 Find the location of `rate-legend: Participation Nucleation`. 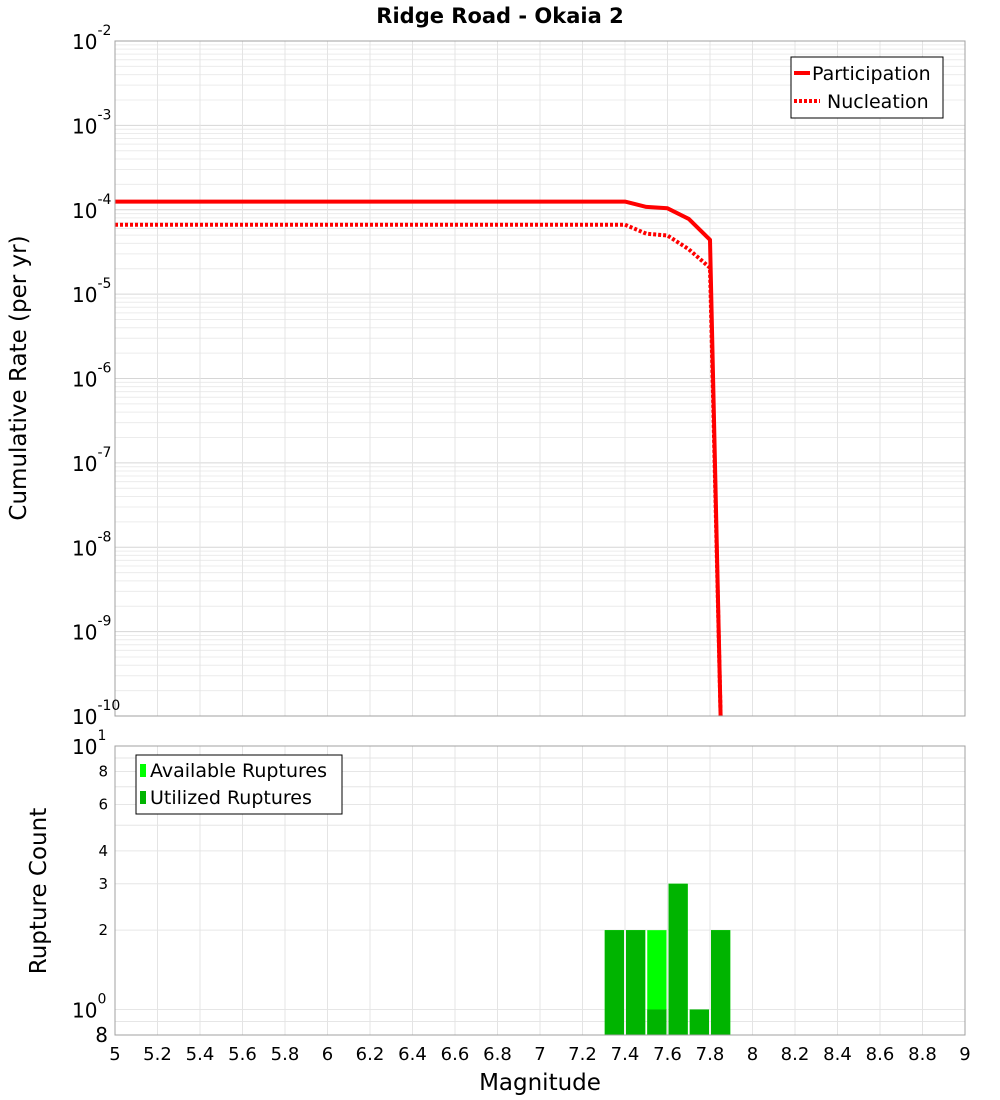

rate-legend: Participation Nucleation is located at coordinates (867, 87).